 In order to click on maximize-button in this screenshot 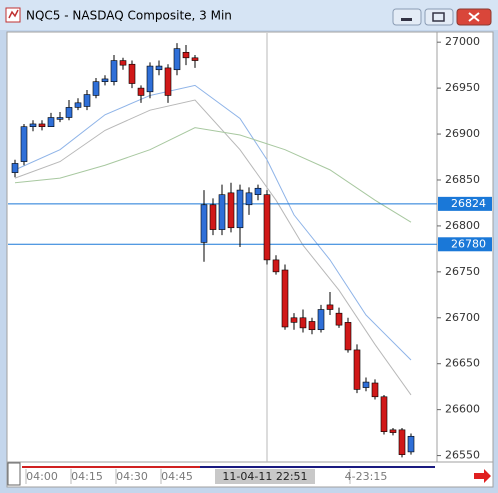, I will do `click(439, 17)`.